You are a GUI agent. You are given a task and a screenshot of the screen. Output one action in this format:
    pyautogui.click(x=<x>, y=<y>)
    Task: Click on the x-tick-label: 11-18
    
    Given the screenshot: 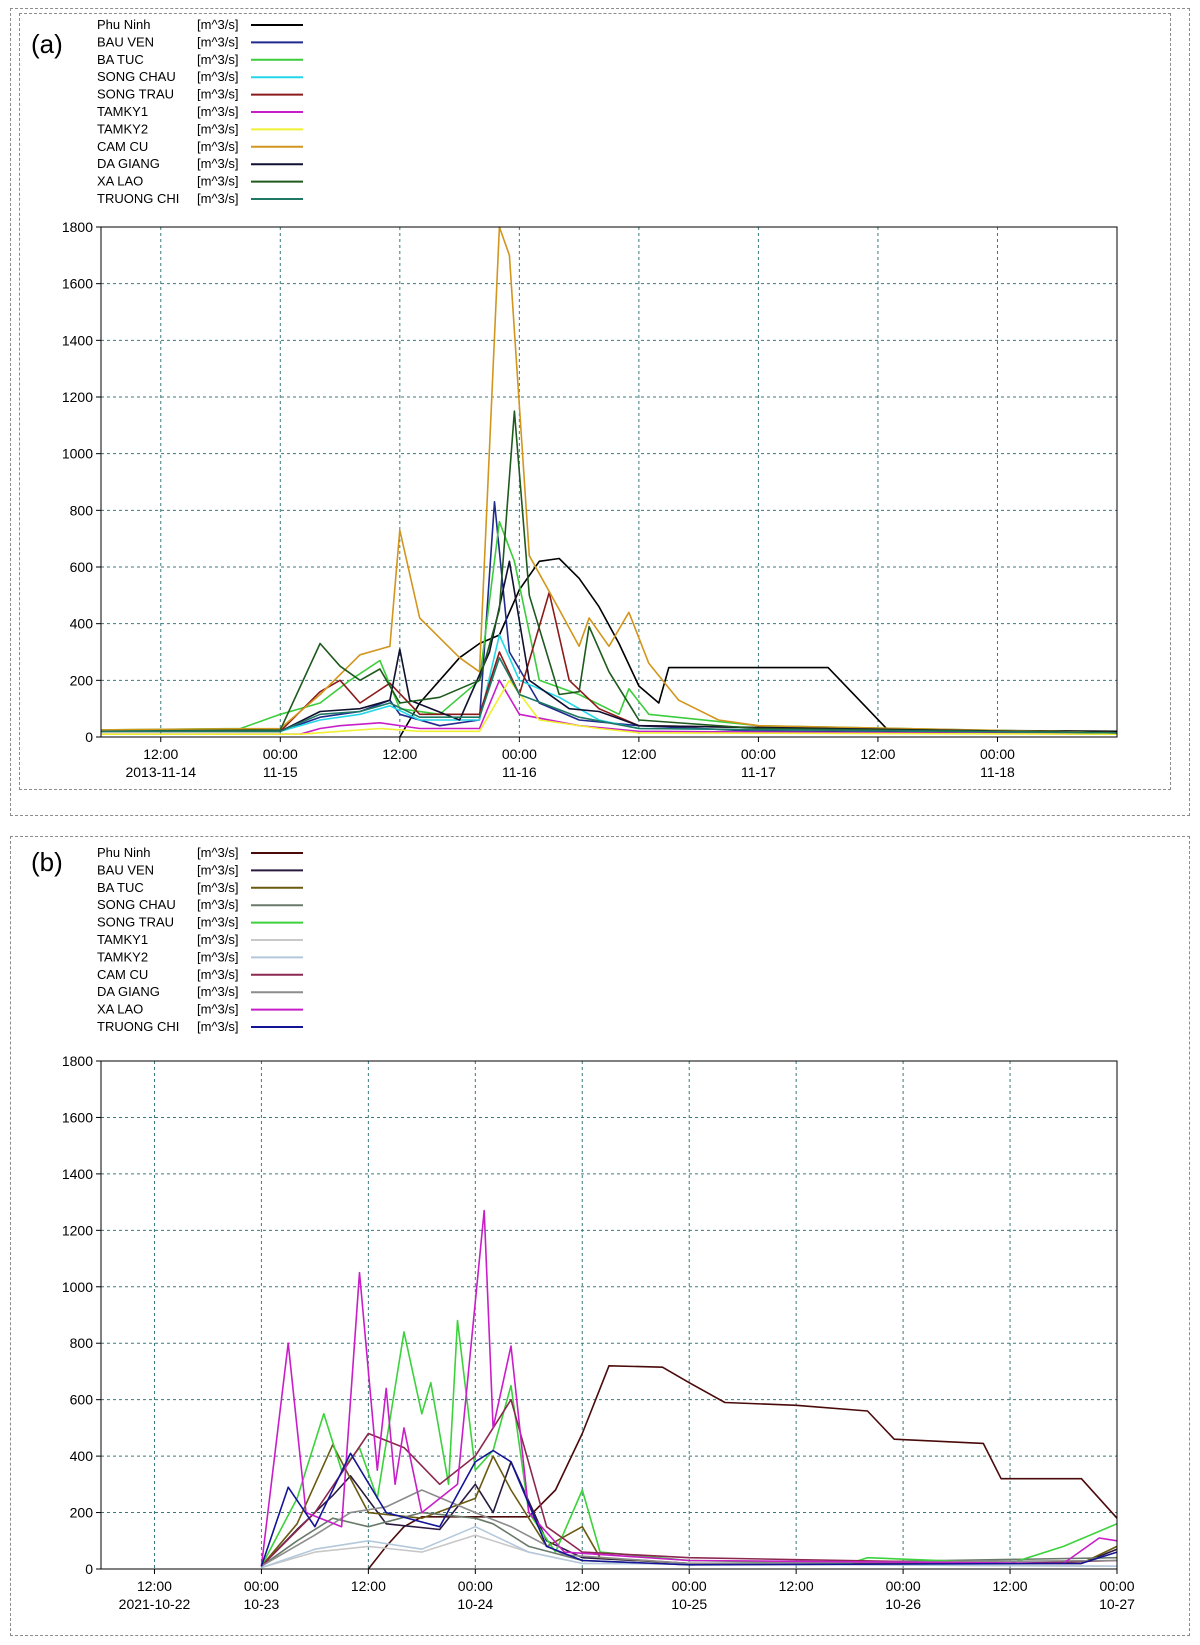 What is the action you would take?
    pyautogui.click(x=997, y=772)
    